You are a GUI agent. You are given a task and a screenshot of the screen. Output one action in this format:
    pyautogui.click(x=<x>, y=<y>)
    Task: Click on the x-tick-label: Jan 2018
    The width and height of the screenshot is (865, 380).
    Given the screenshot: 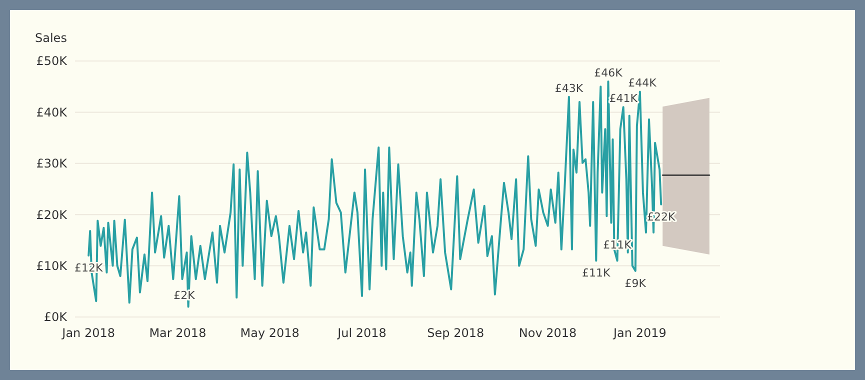 What is the action you would take?
    pyautogui.click(x=88, y=333)
    